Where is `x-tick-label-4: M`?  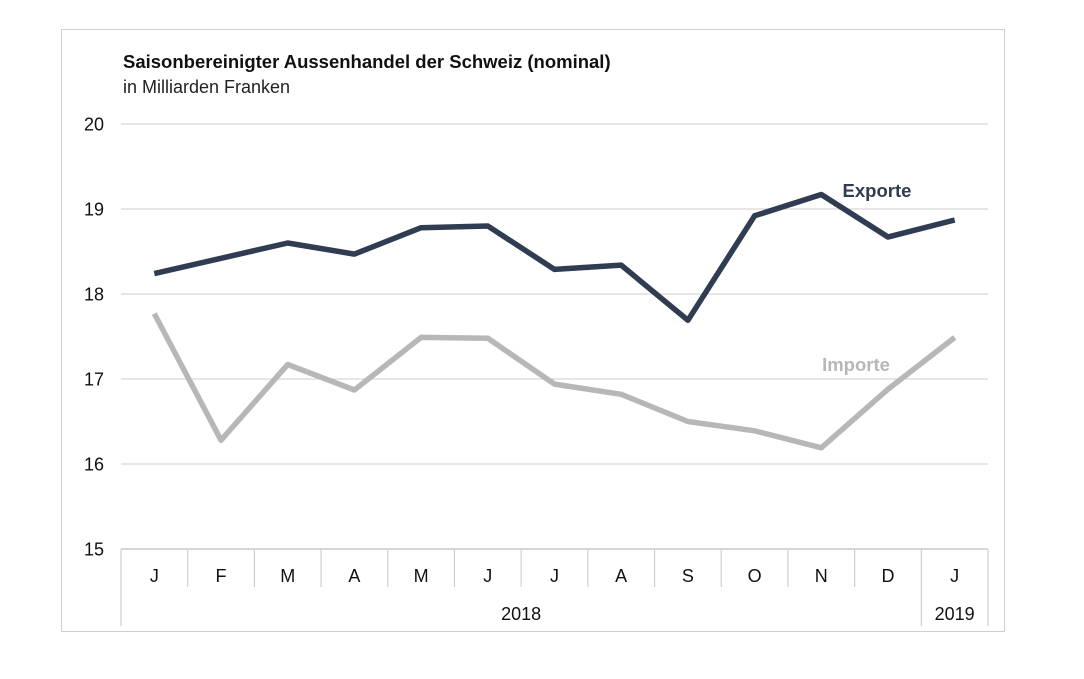 x-tick-label-4: M is located at coordinates (421, 576).